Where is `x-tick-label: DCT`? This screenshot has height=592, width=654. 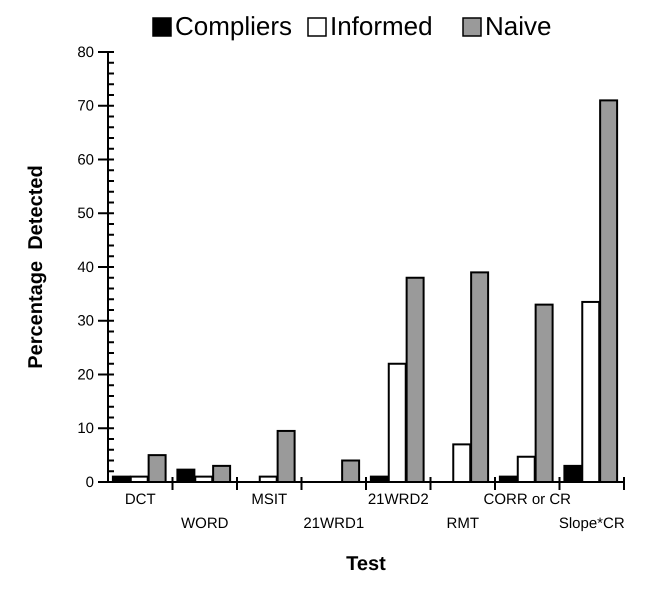 x-tick-label: DCT is located at coordinates (140, 499).